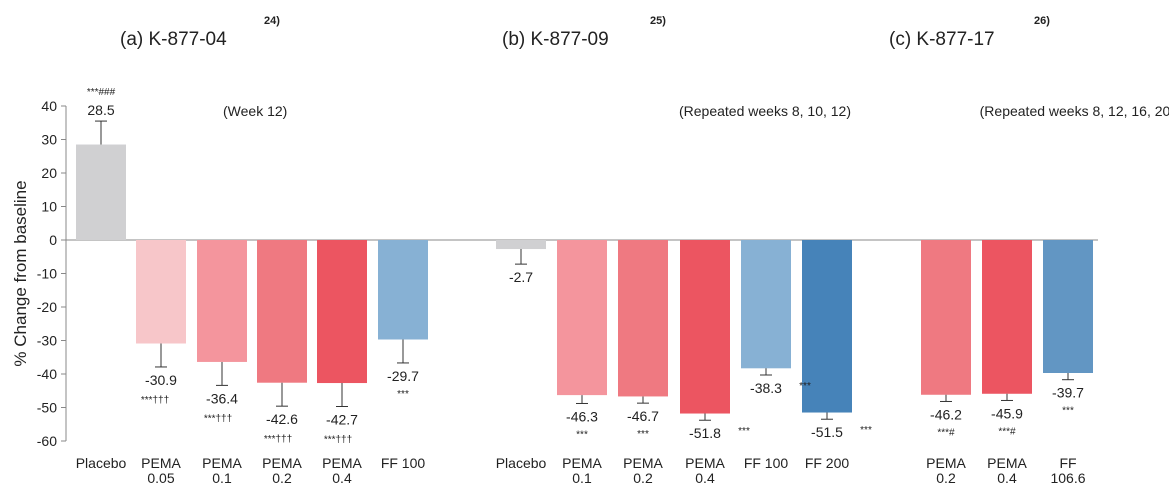  What do you see at coordinates (222, 398) in the screenshot?
I see `data-label: -36.4` at bounding box center [222, 398].